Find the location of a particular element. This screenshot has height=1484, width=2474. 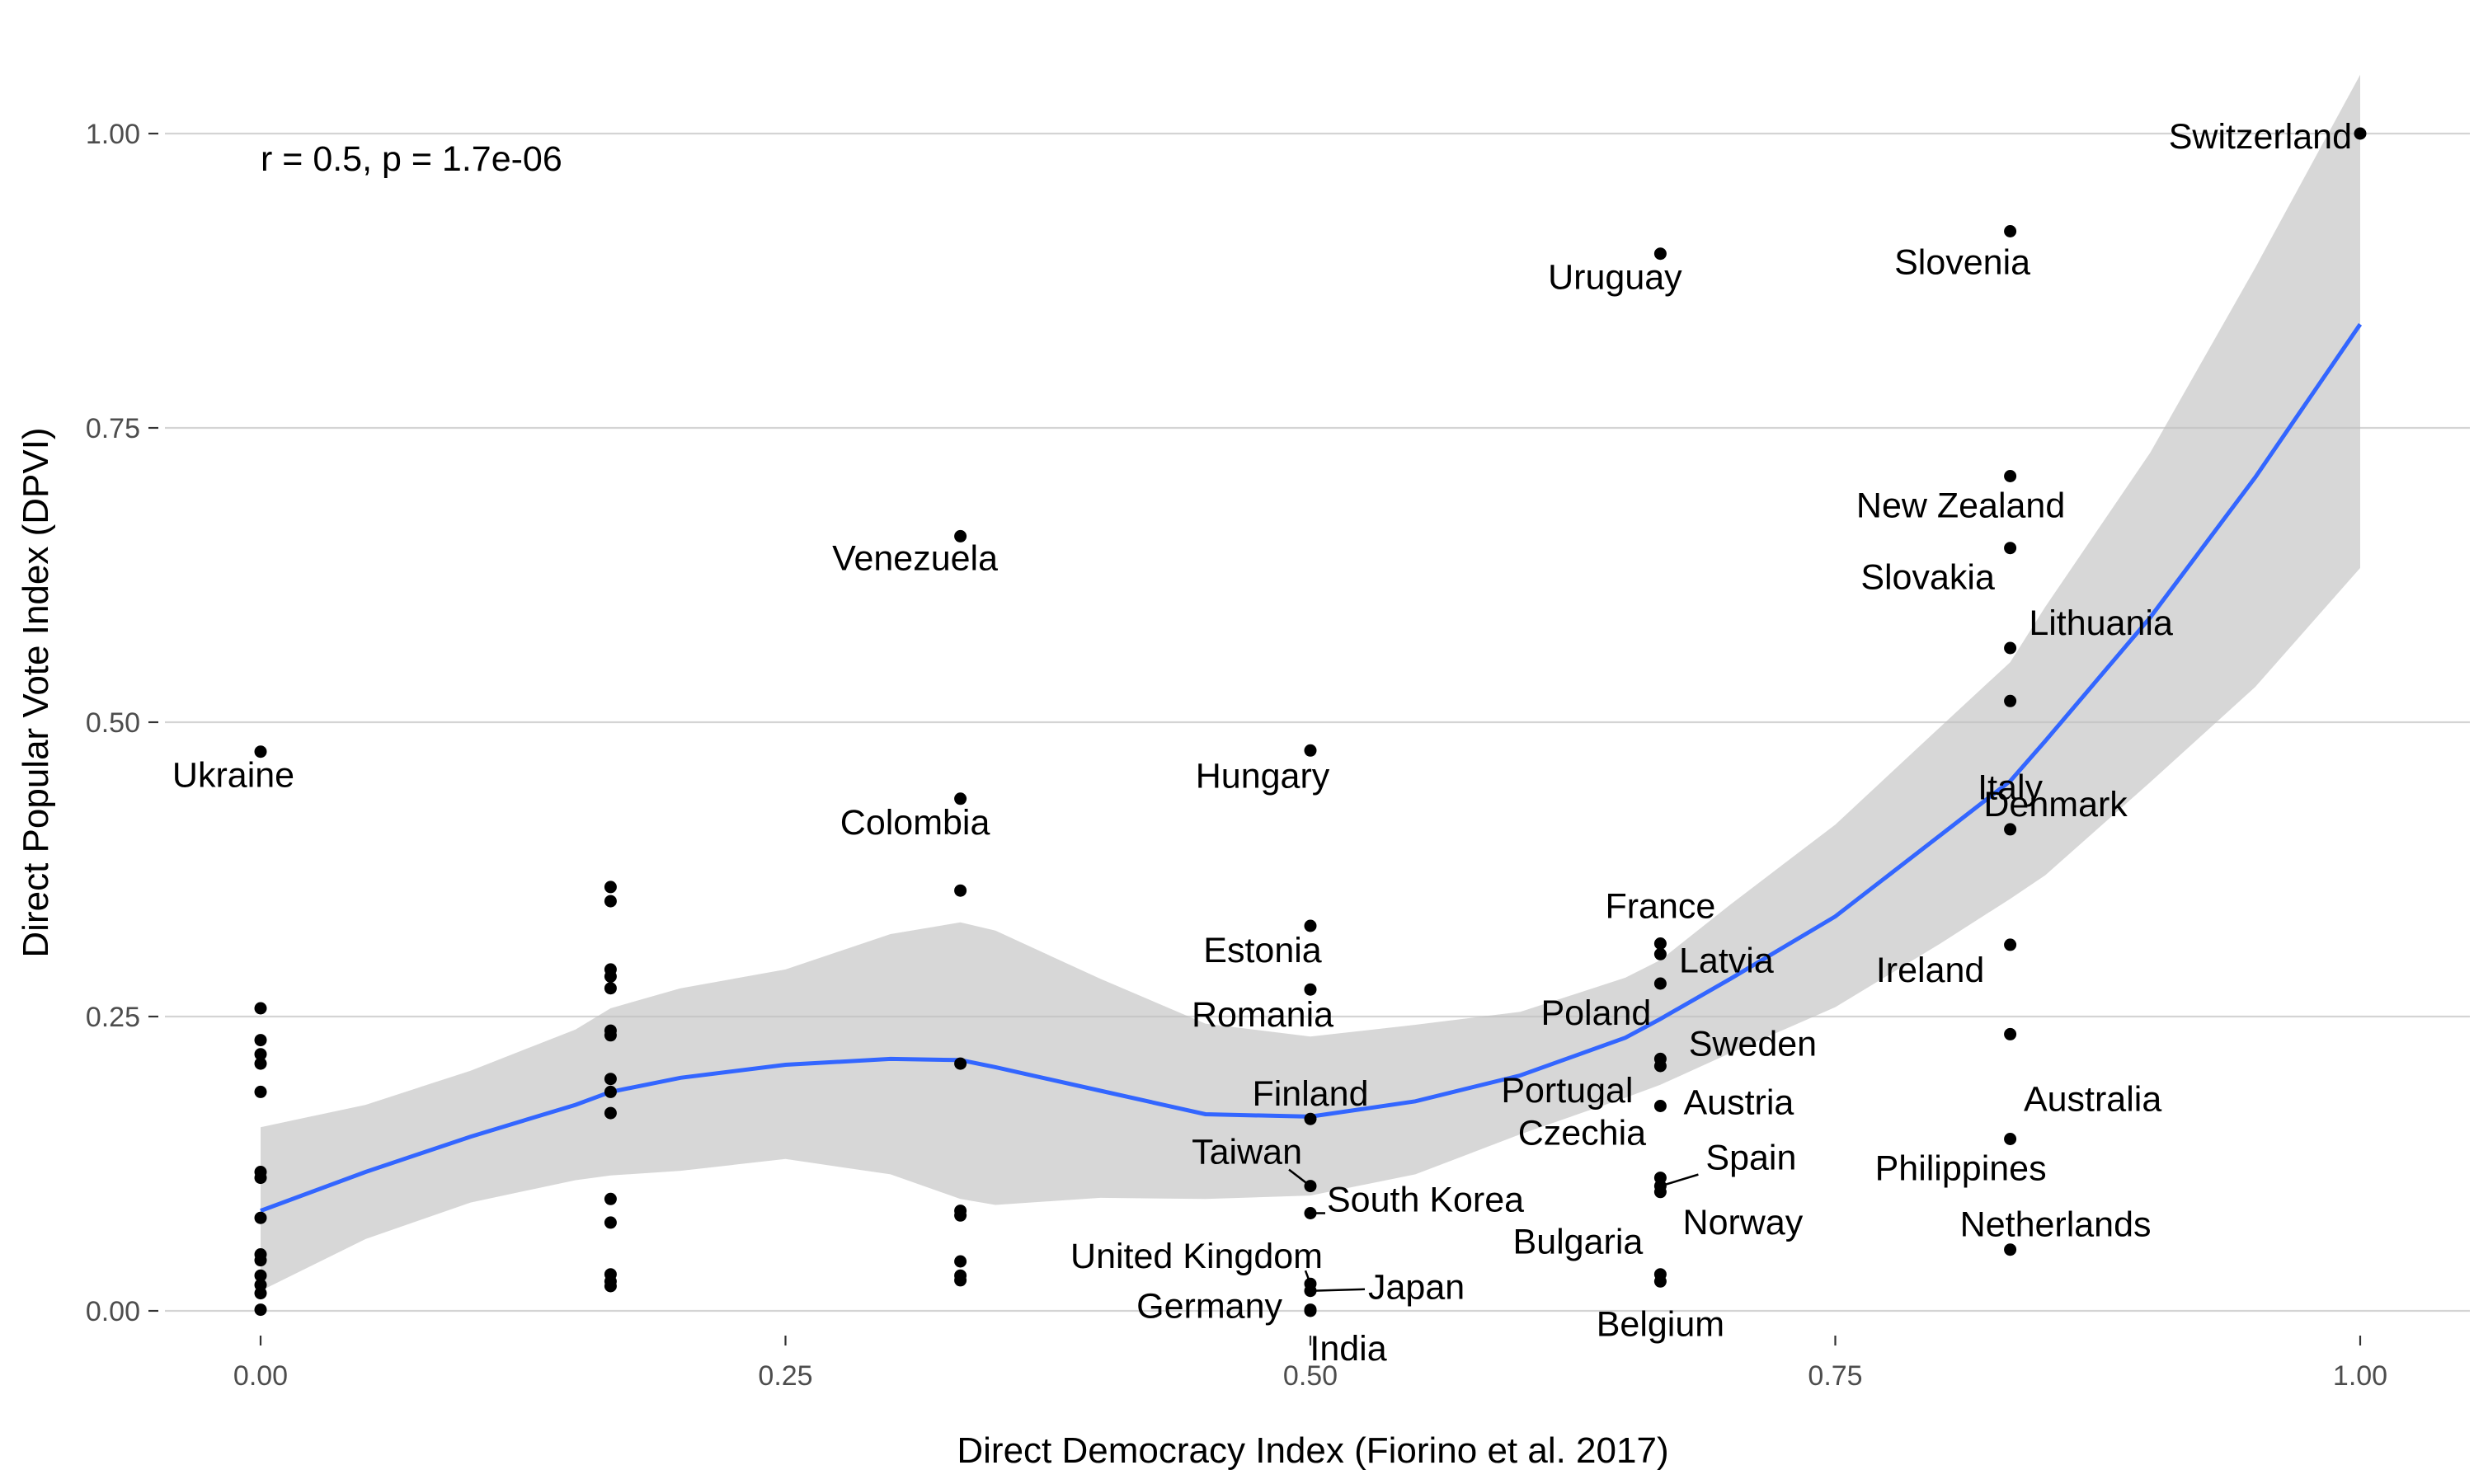

point-label-slovenia: Slovenia is located at coordinates (1962, 263).